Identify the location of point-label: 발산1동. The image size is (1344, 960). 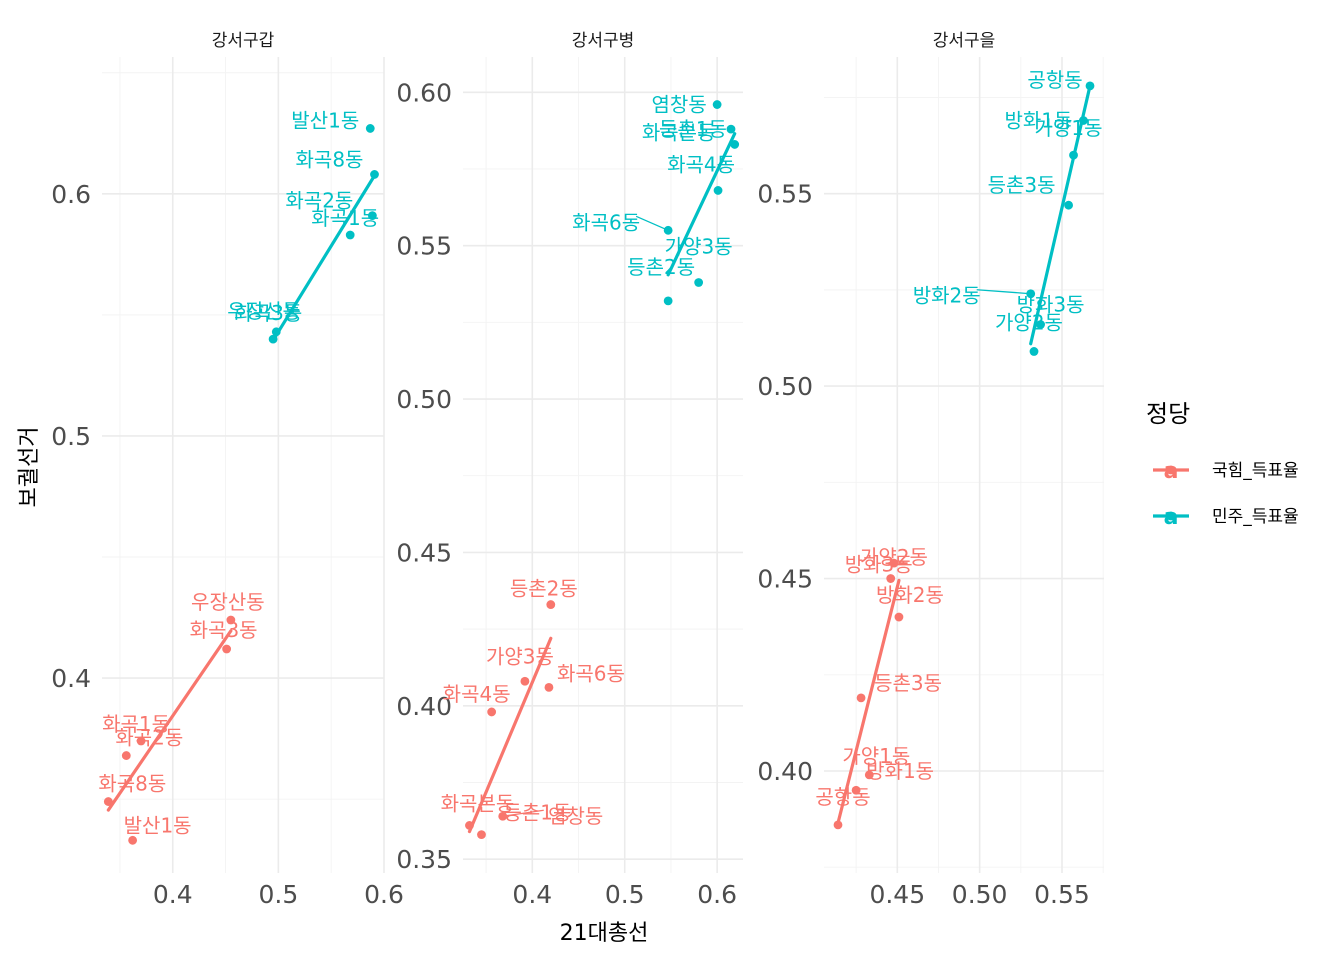
(325, 120).